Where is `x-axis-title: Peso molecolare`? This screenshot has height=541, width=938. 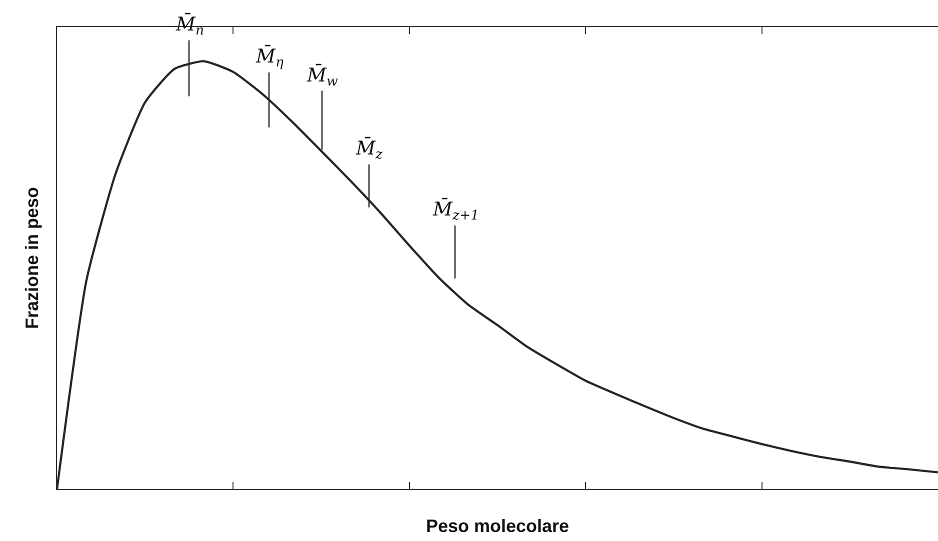 x-axis-title: Peso molecolare is located at coordinates (498, 526).